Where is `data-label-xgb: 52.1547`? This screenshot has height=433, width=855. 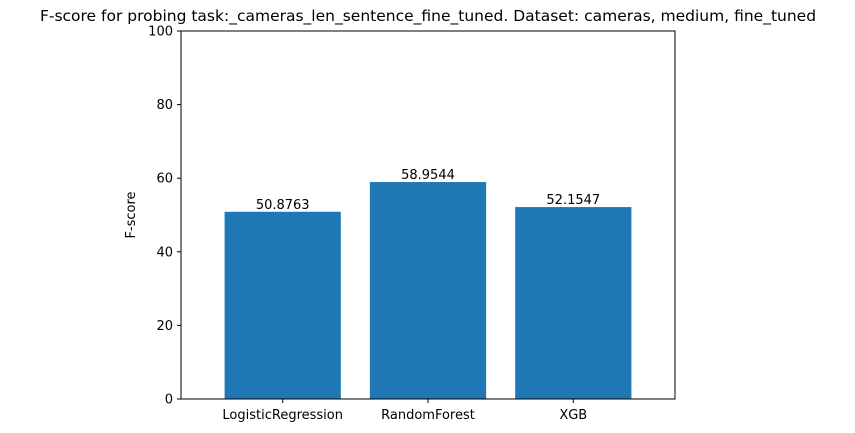 data-label-xgb: 52.1547 is located at coordinates (573, 200).